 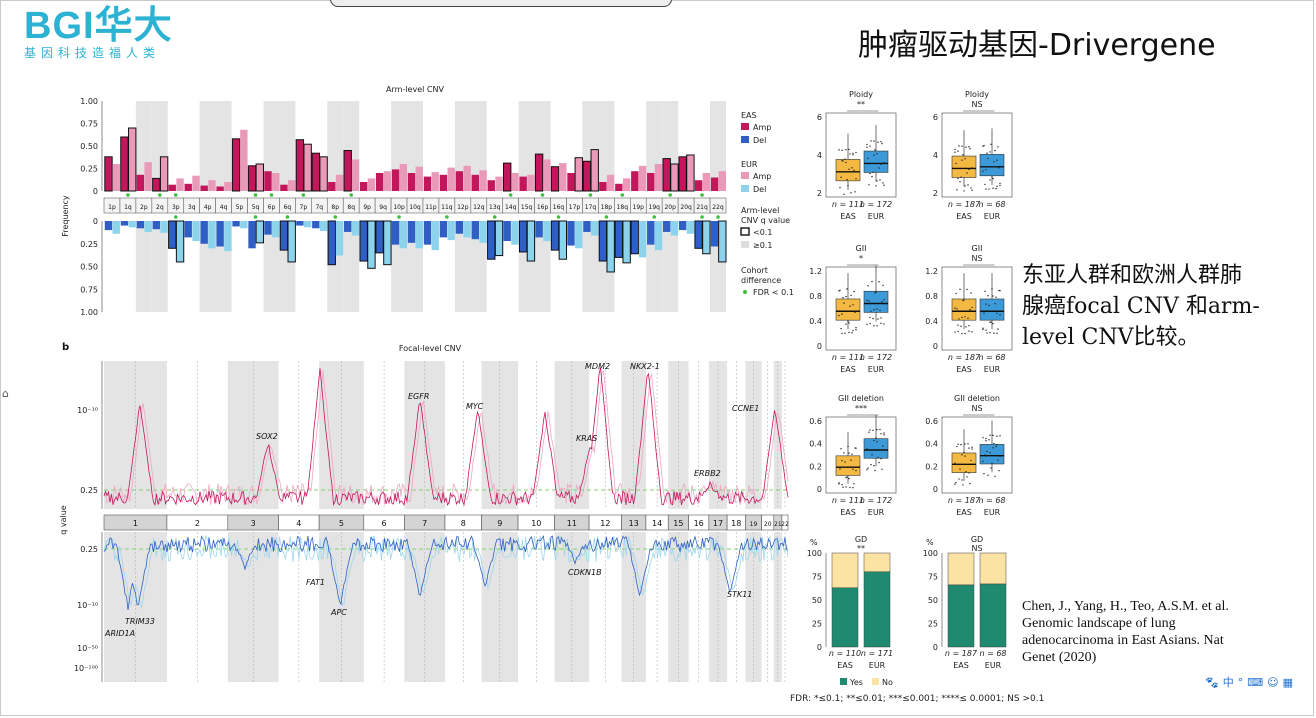 What do you see at coordinates (931, 296) in the screenshot?
I see `box-ytick: 0.8` at bounding box center [931, 296].